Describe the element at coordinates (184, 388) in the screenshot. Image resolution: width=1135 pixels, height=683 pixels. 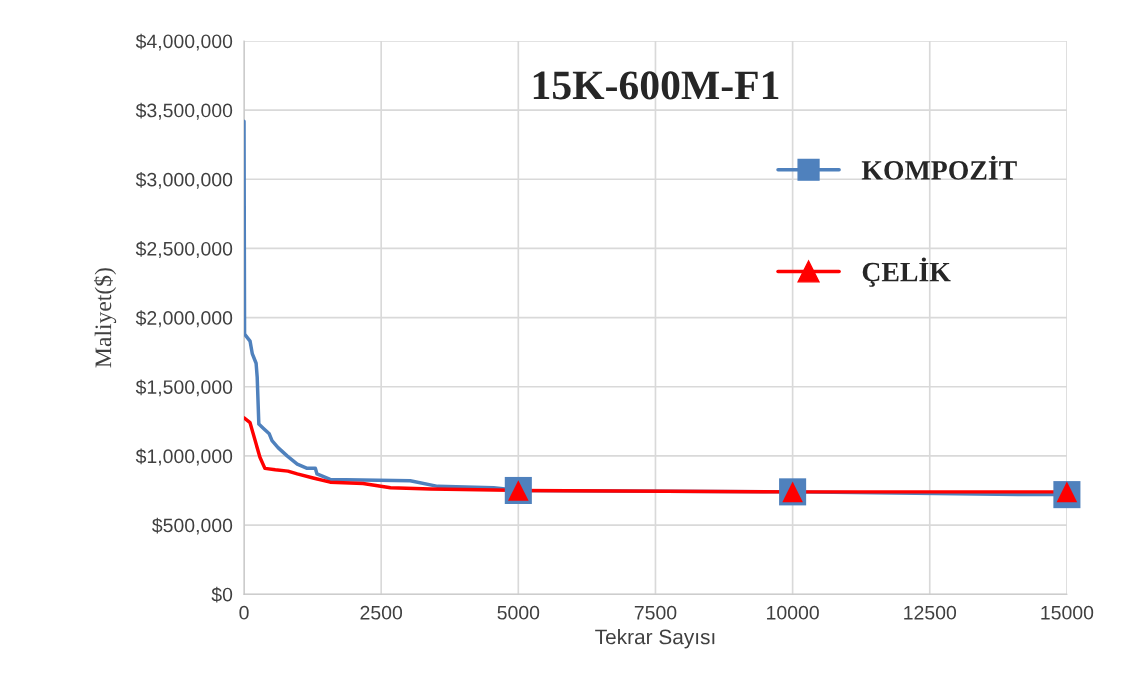
I see `y-tick-label: $1,500,000` at that location.